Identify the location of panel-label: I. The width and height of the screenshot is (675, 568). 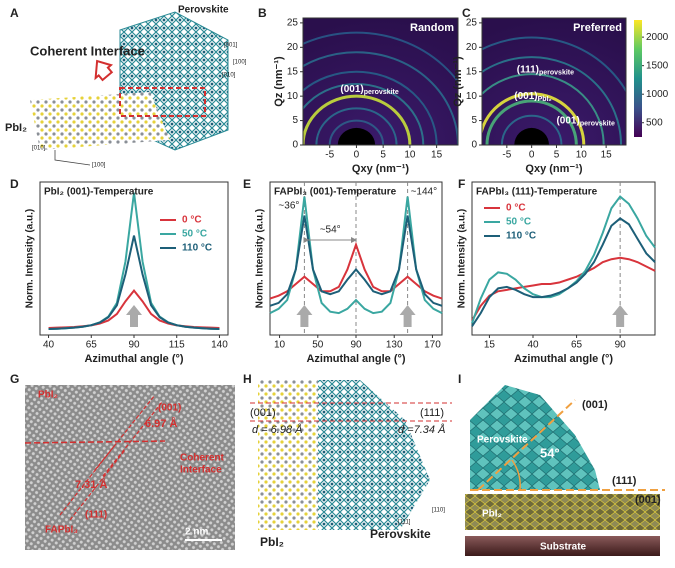
(459, 379).